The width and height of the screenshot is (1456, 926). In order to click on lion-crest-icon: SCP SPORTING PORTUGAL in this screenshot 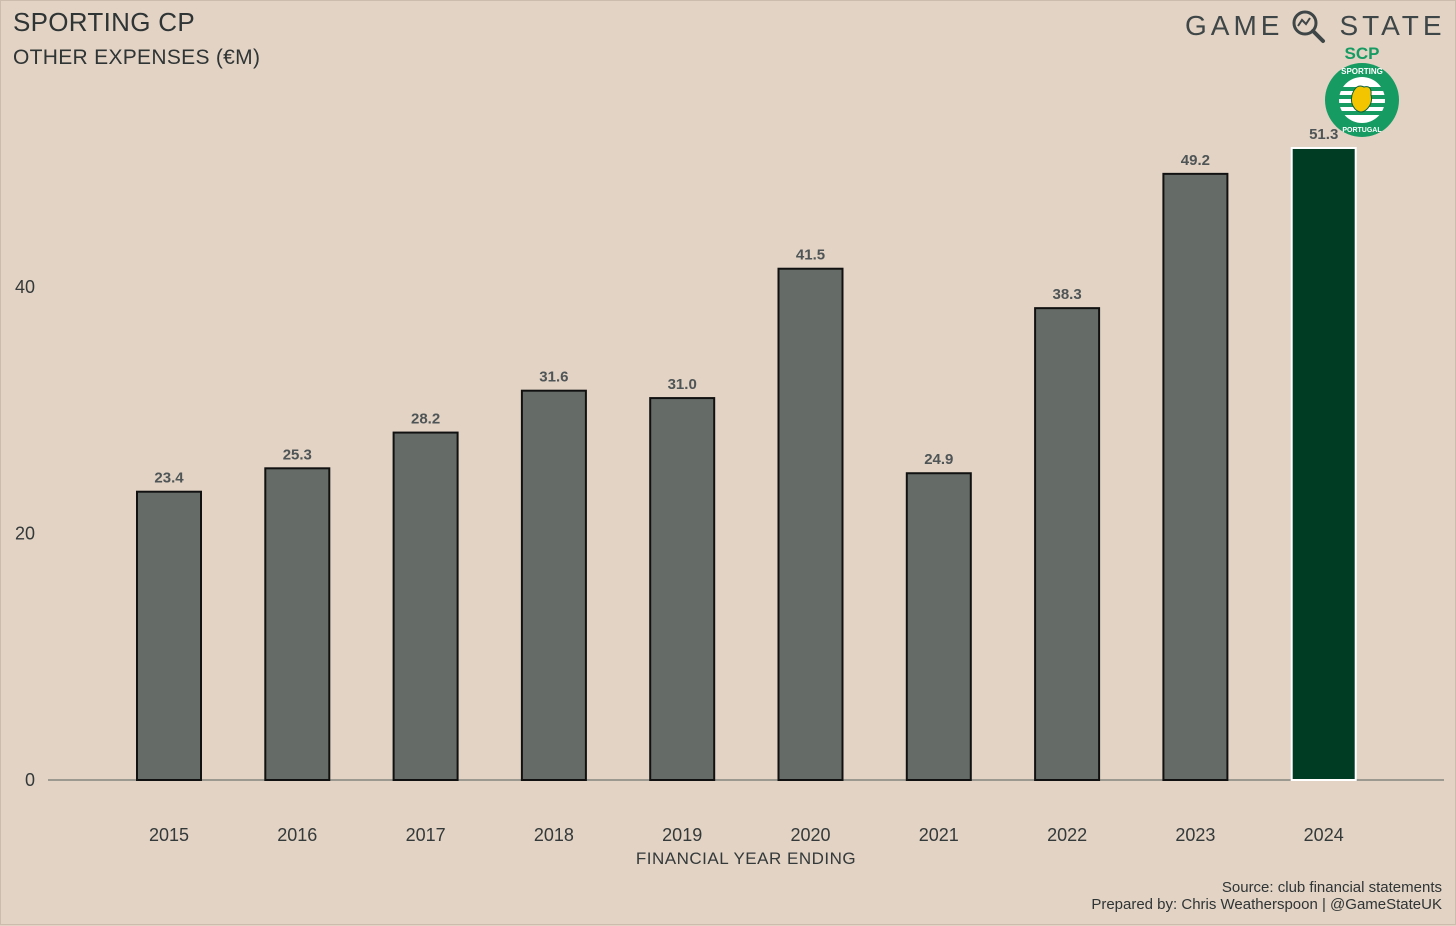, I will do `click(1362, 90)`.